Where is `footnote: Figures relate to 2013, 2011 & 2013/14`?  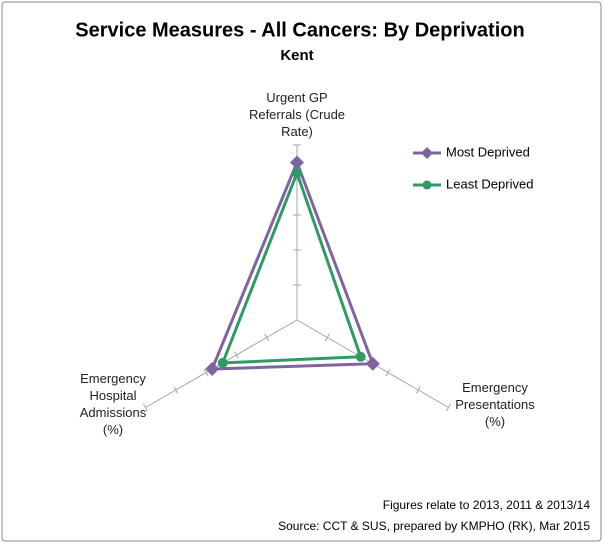
footnote: Figures relate to 2013, 2011 & 2013/14 is located at coordinates (487, 505).